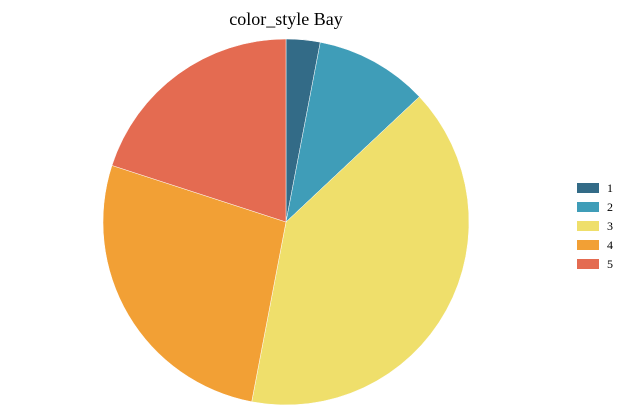 Image resolution: width=630 pixels, height=420 pixels. I want to click on legend-label-1: 1, so click(610, 188).